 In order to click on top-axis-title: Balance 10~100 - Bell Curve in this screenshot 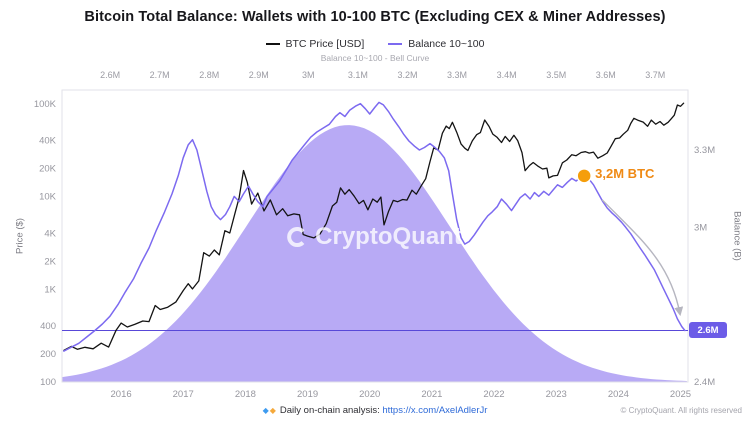, I will do `click(375, 58)`.